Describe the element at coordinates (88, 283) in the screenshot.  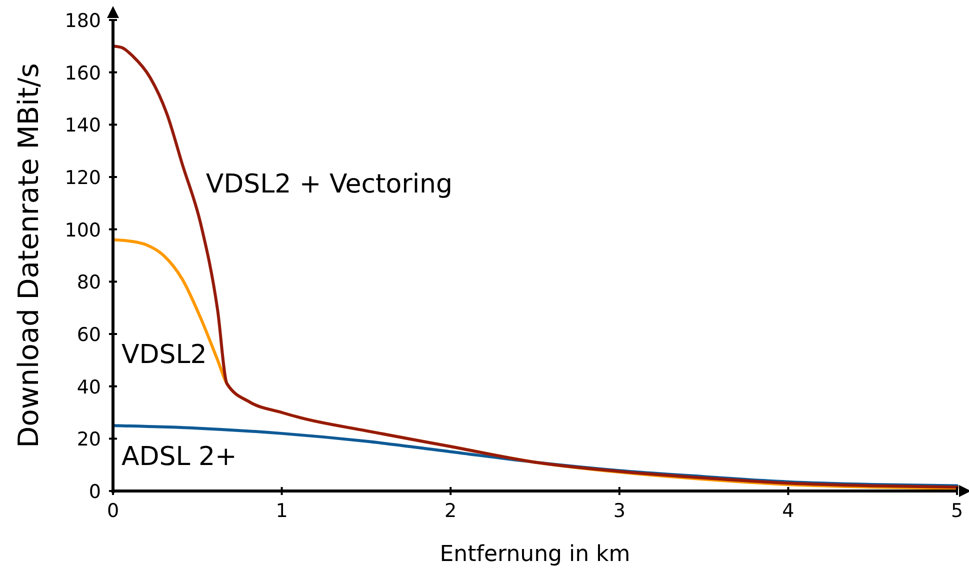
I see `y-tick-label: 80` at that location.